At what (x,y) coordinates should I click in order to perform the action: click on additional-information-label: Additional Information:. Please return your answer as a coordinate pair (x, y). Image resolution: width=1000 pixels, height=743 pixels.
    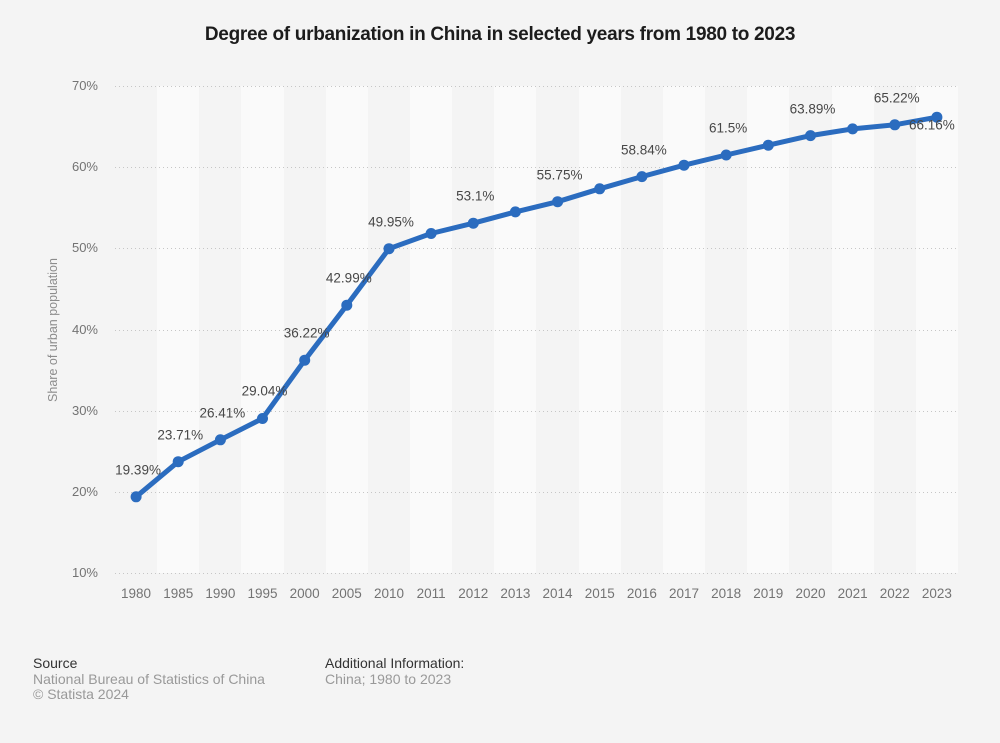
    Looking at the image, I should click on (395, 663).